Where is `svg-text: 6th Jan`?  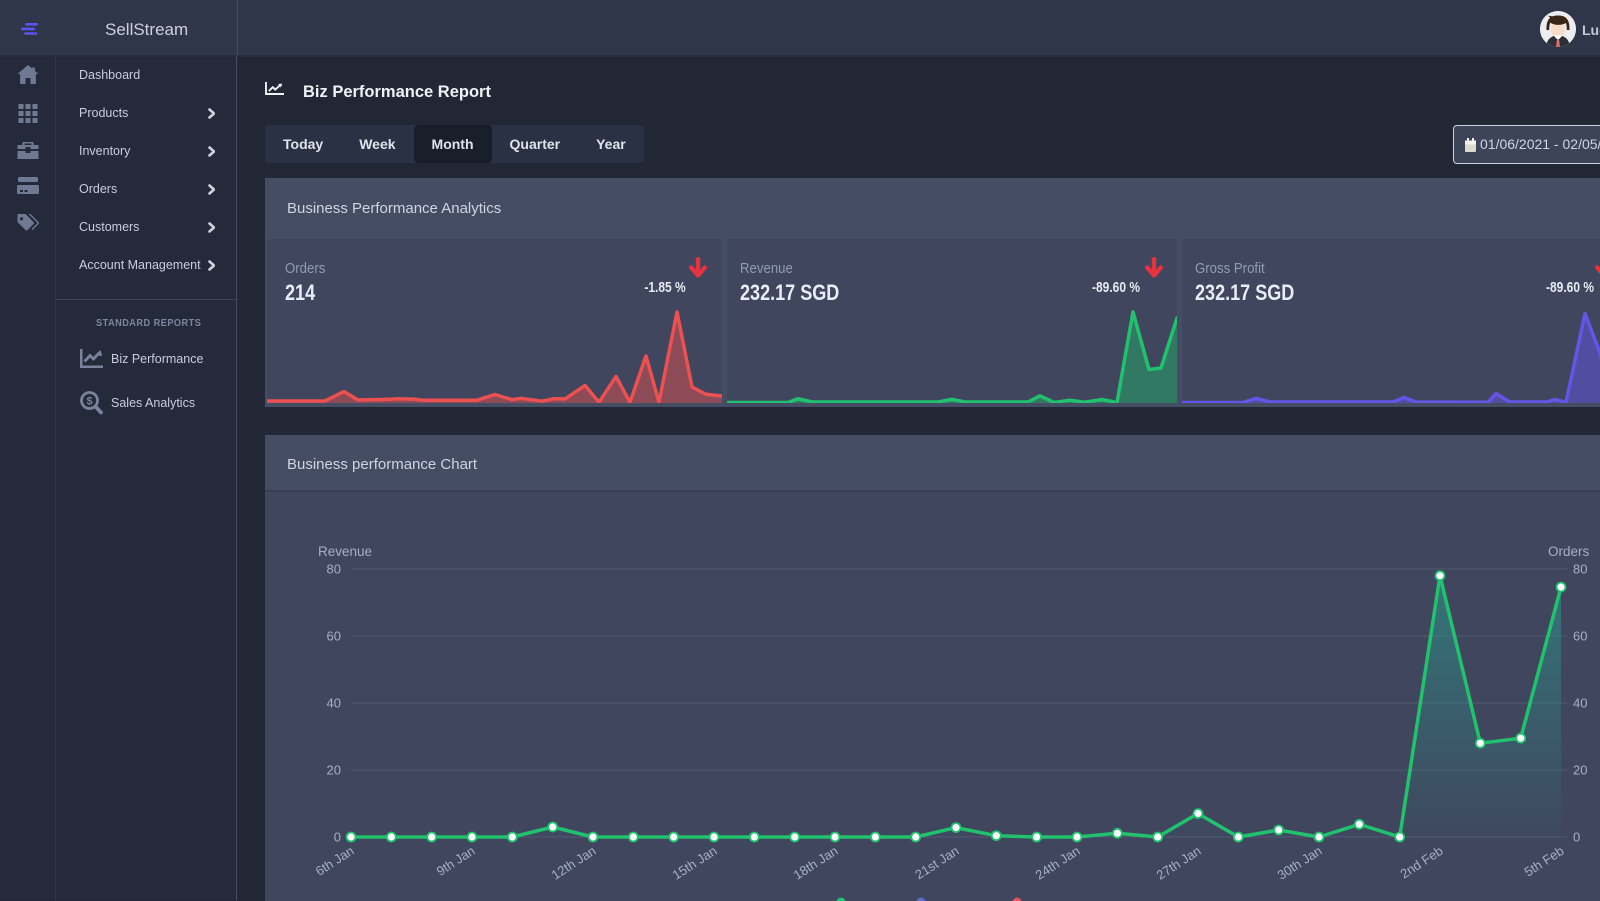
svg-text: 6th Jan is located at coordinates (335, 861).